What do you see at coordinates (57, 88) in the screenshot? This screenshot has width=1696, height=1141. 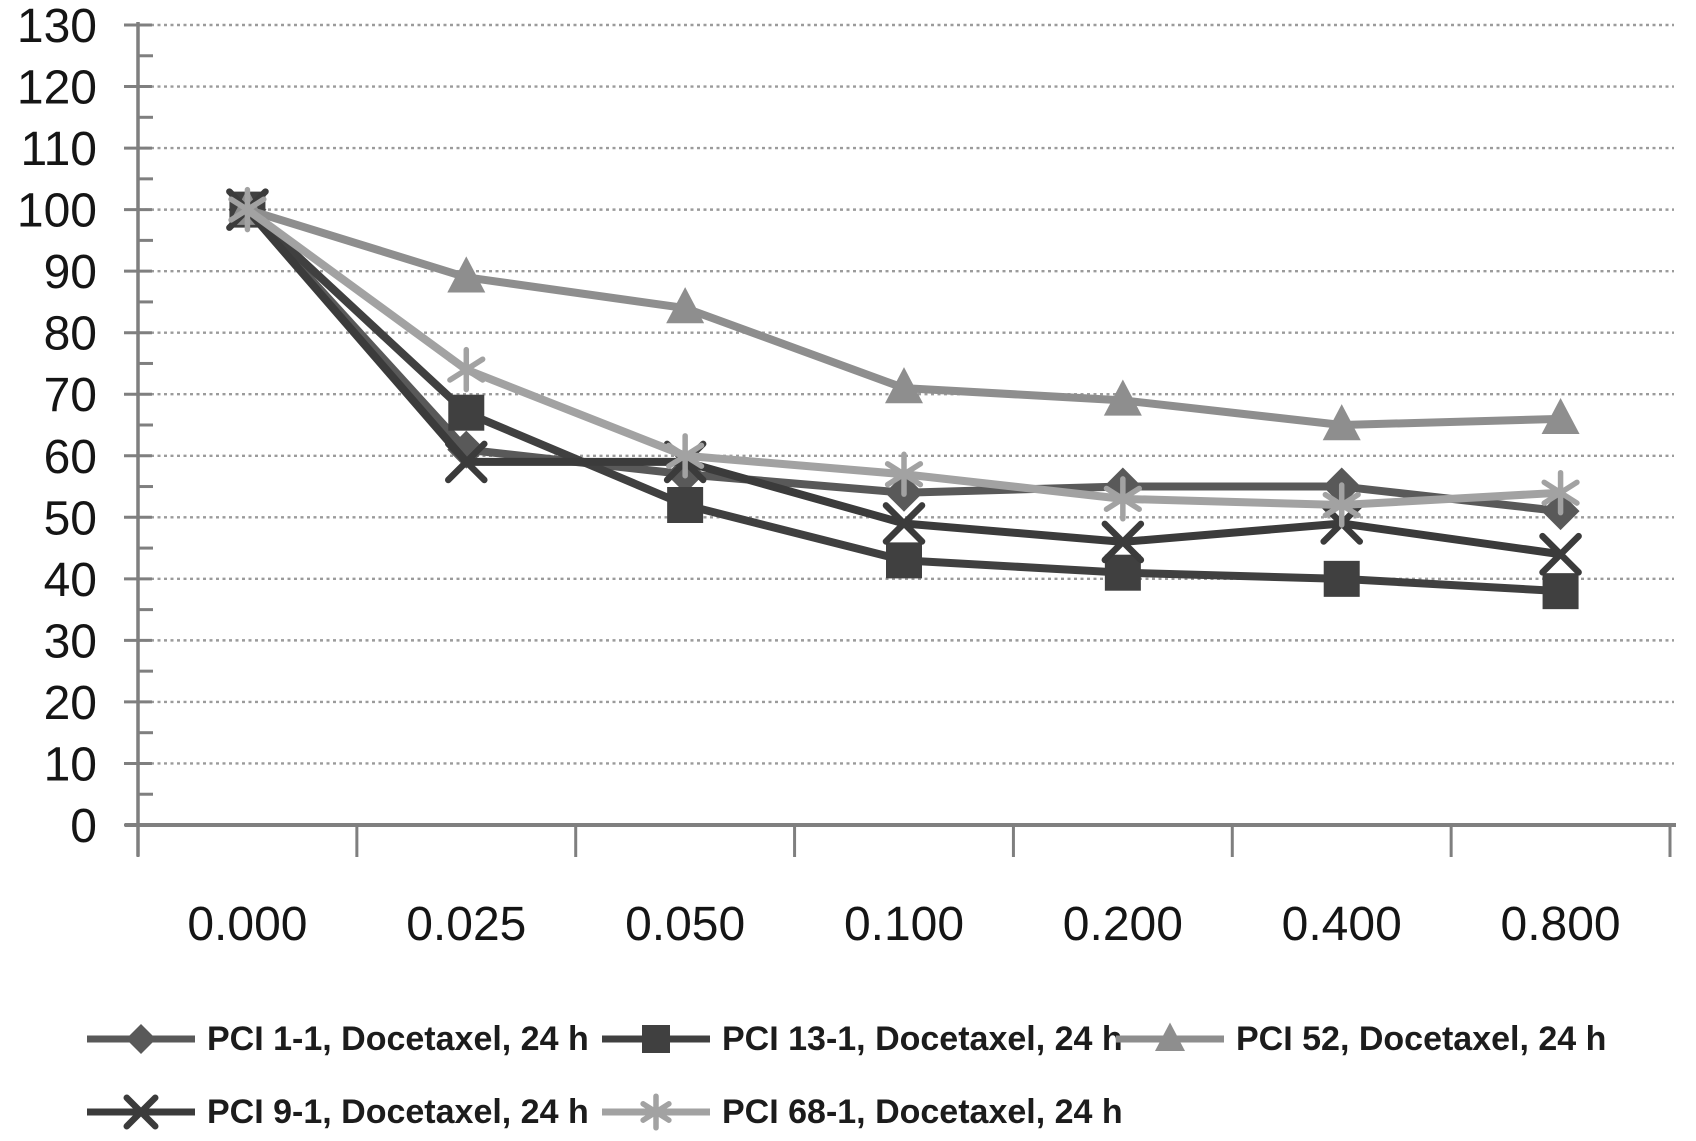 I see `y-tick-label: 120` at bounding box center [57, 88].